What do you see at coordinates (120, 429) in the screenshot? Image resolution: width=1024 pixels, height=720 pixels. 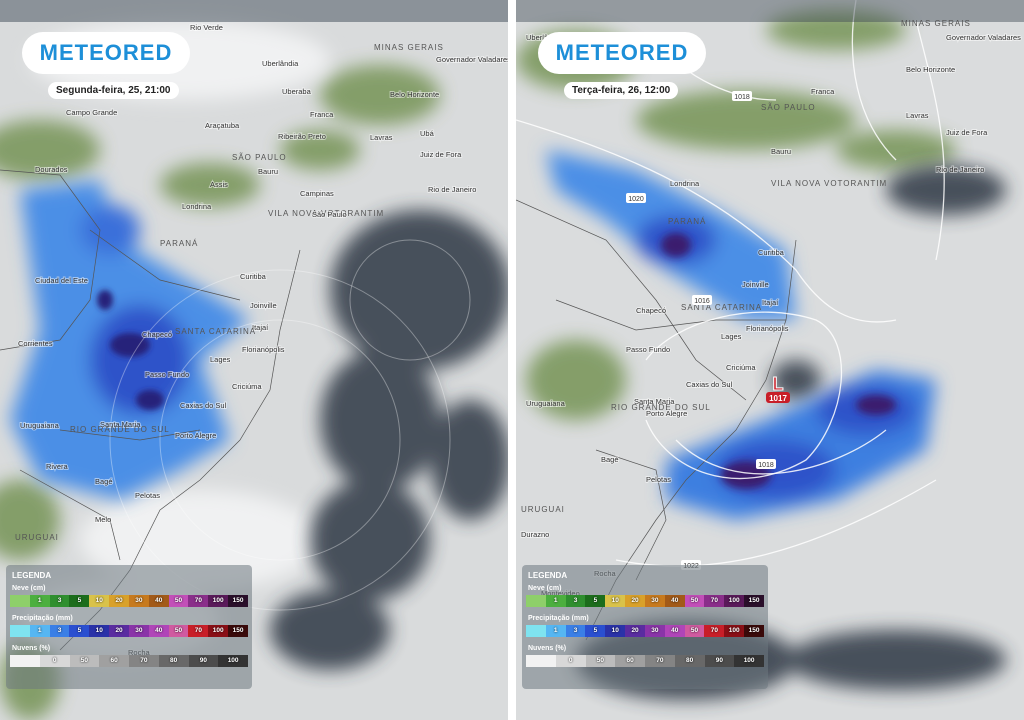 I see `state-label: RIO GRANDE DO SUL` at bounding box center [120, 429].